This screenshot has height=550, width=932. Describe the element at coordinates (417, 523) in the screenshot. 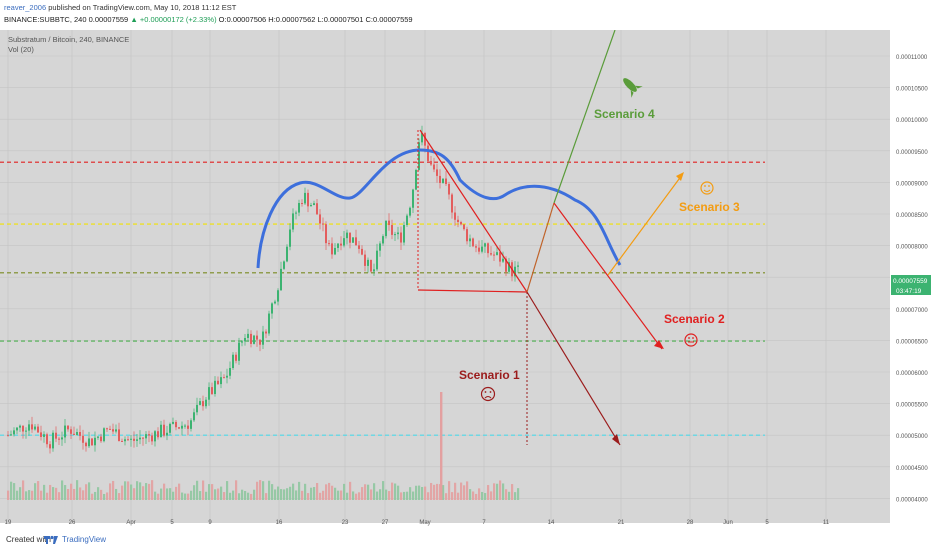

I see `time-axis: 19 26 Apr 5 9 16 23 27 May 7 14 21 28 Jun 5 11` at that location.